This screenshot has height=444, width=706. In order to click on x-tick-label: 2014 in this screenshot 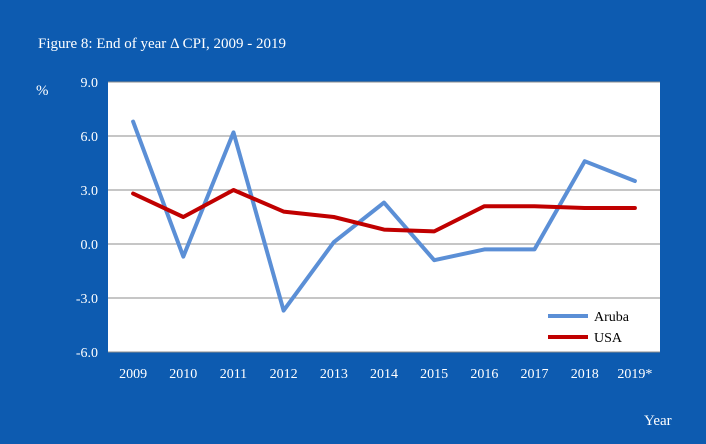, I will do `click(384, 374)`.